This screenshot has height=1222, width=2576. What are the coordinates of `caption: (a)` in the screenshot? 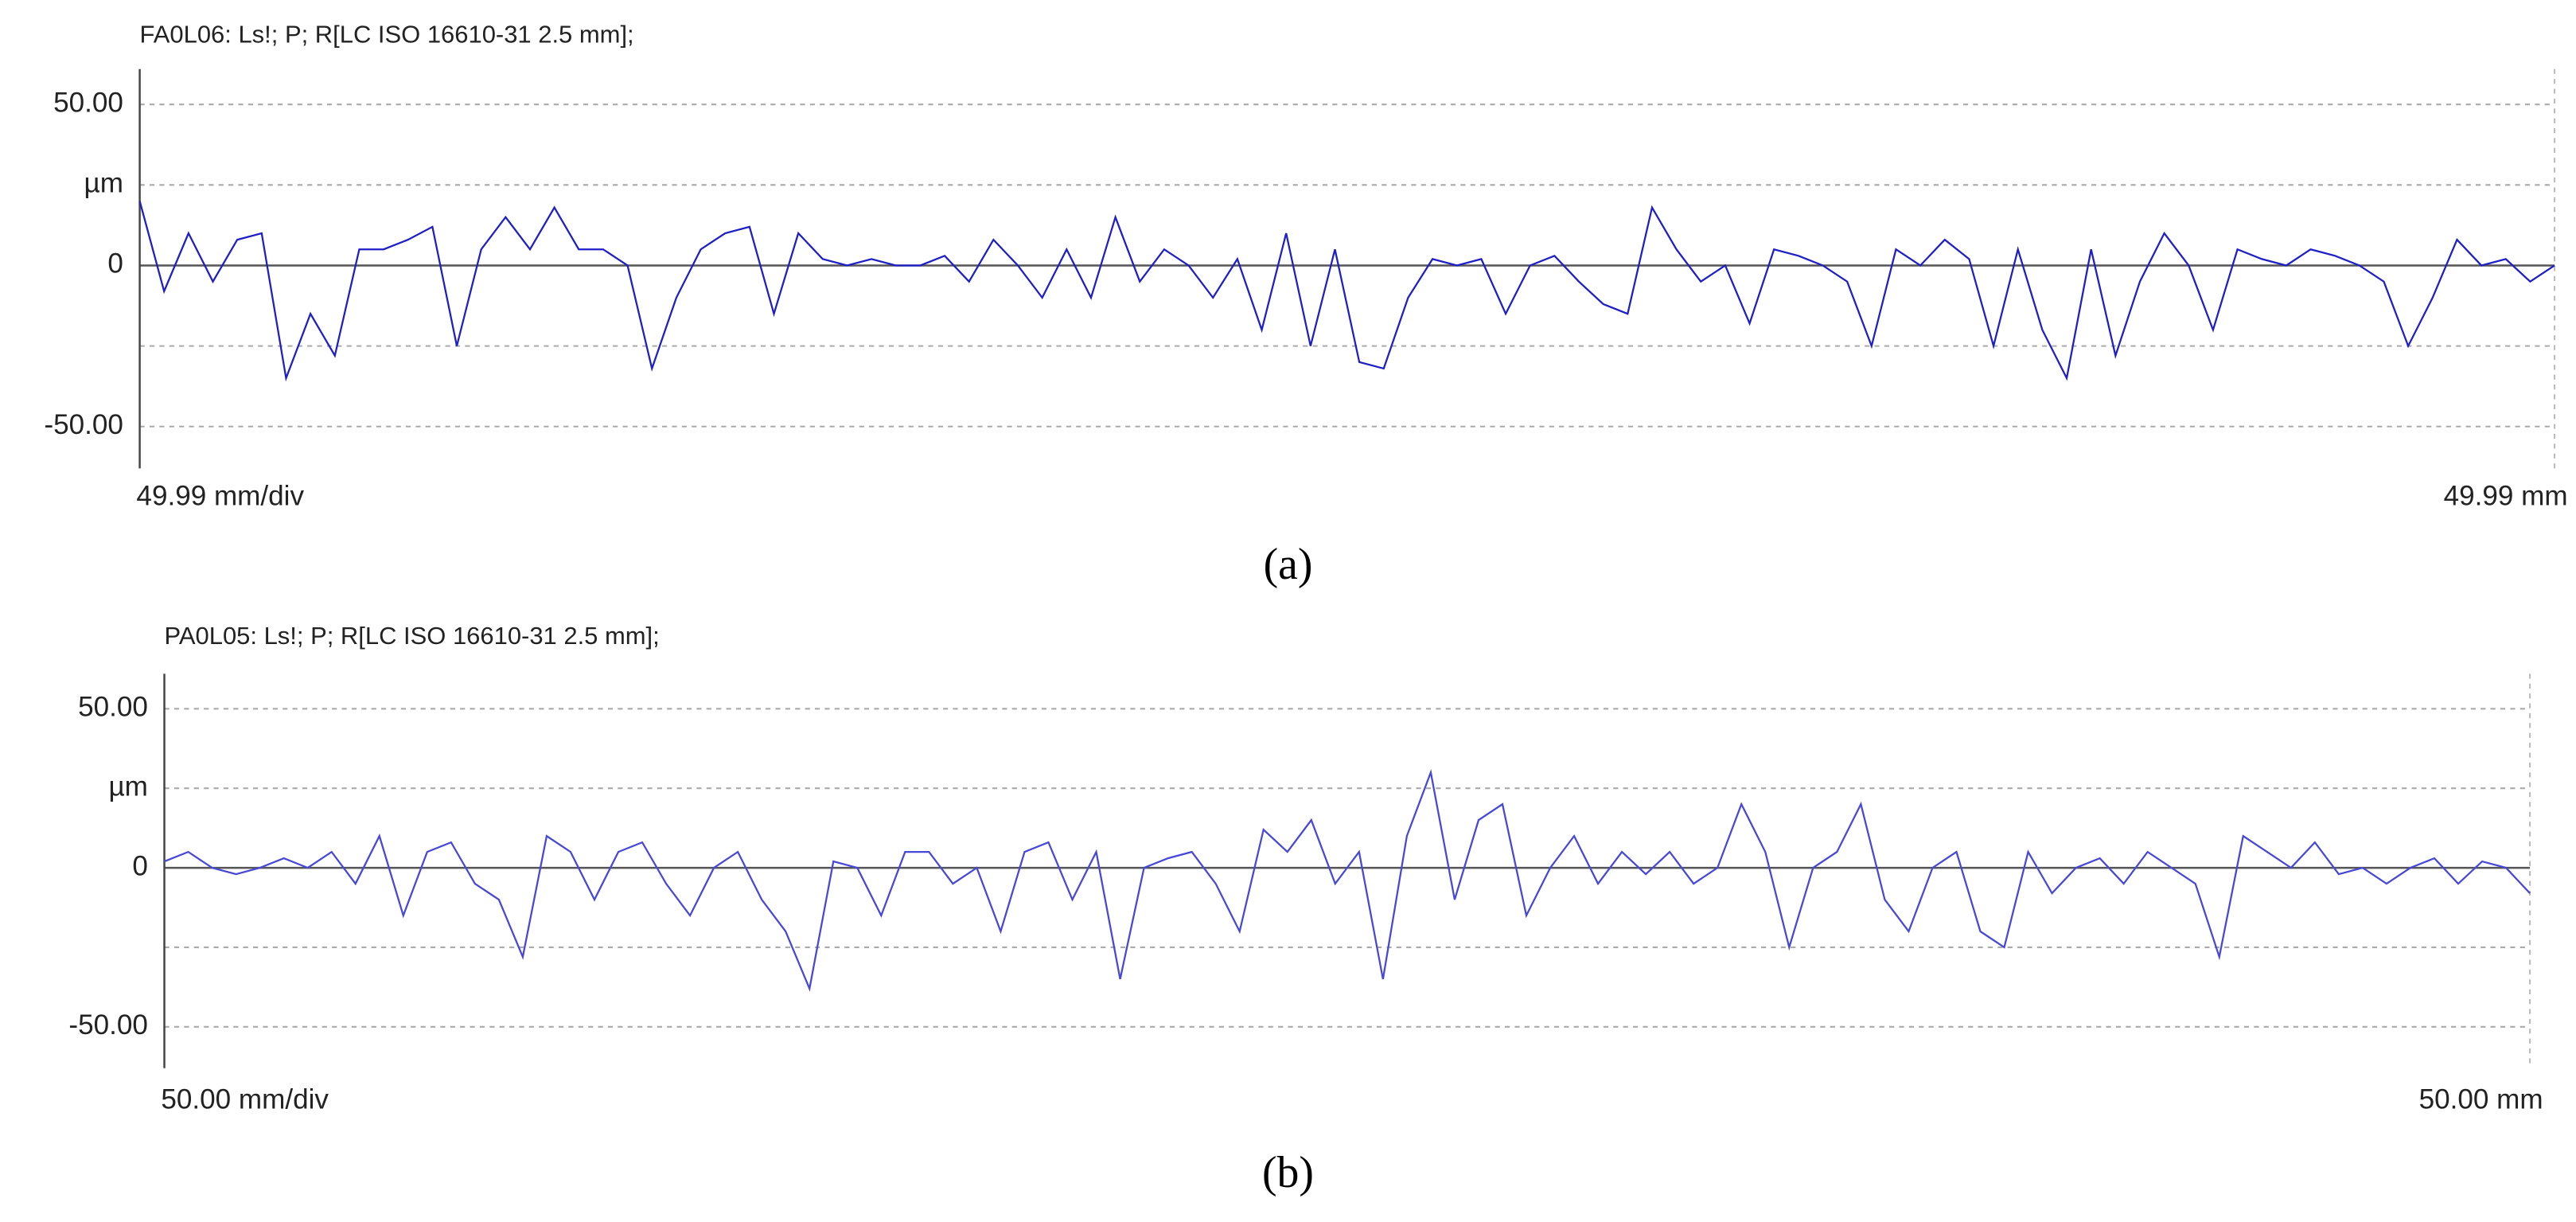 It's located at (1288, 564).